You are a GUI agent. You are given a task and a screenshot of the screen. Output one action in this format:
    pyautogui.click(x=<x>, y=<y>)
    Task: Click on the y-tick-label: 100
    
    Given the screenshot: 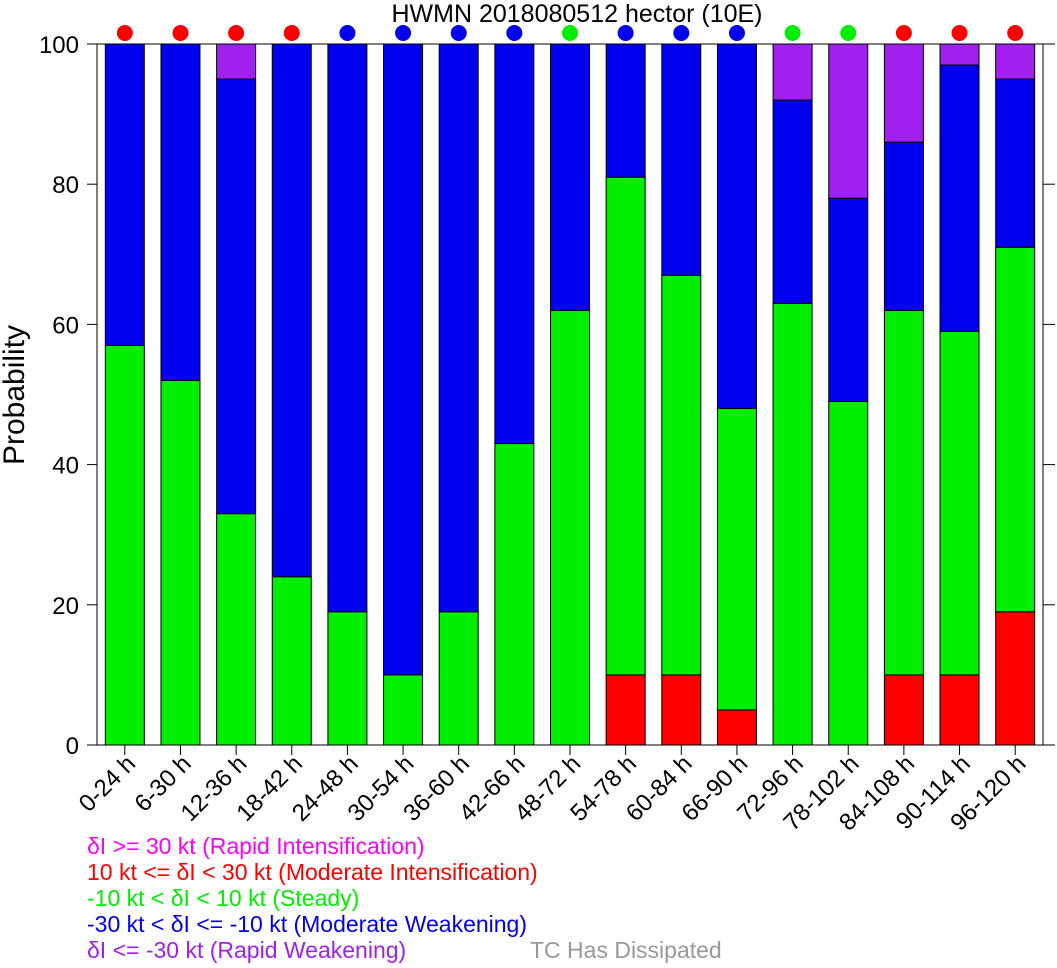 What is the action you would take?
    pyautogui.click(x=59, y=45)
    